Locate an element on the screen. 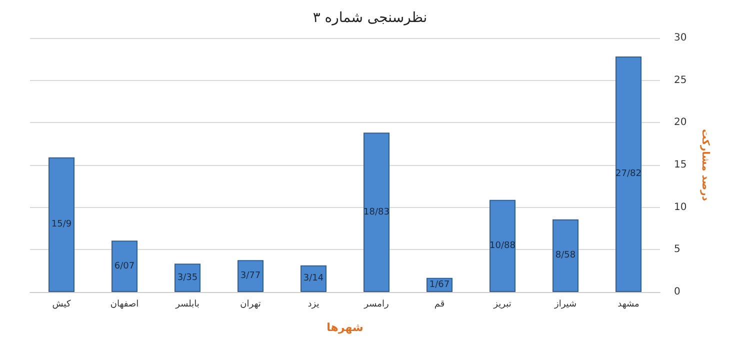 The height and width of the screenshot is (350, 740). x-tick-label: رامسر is located at coordinates (376, 305).